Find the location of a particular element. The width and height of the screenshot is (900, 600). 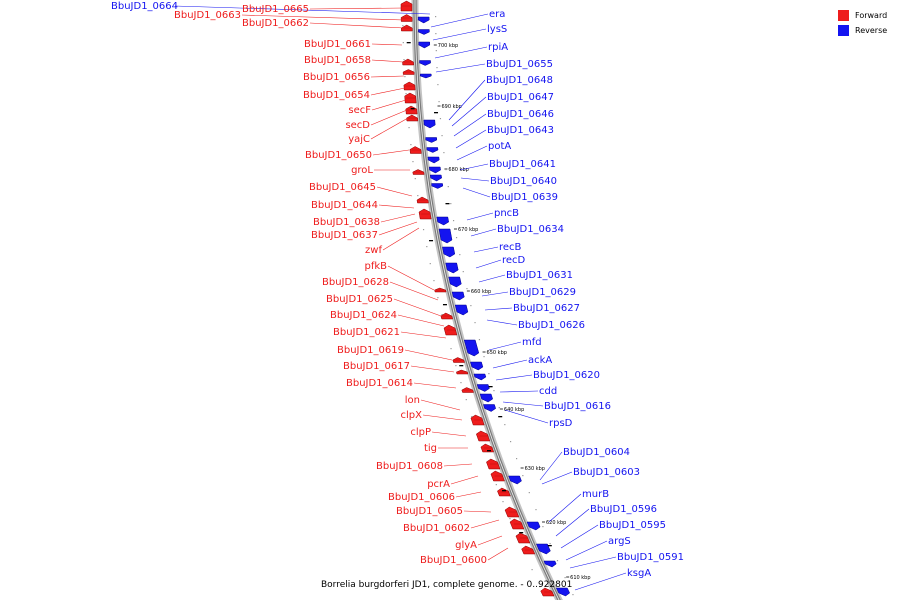

legend-reverse: Reverse is located at coordinates (862, 30).